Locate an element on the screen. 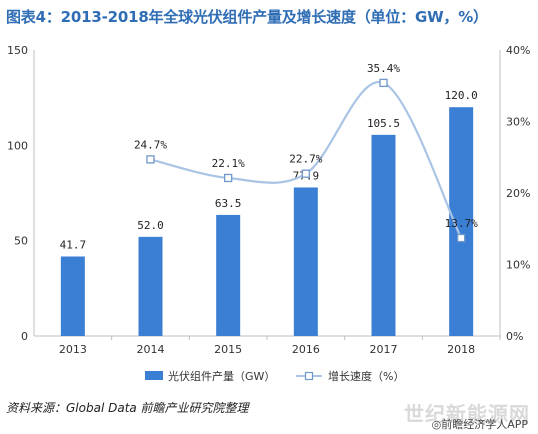 The width and height of the screenshot is (538, 434). y-right-tick-label: 30% is located at coordinates (518, 122).